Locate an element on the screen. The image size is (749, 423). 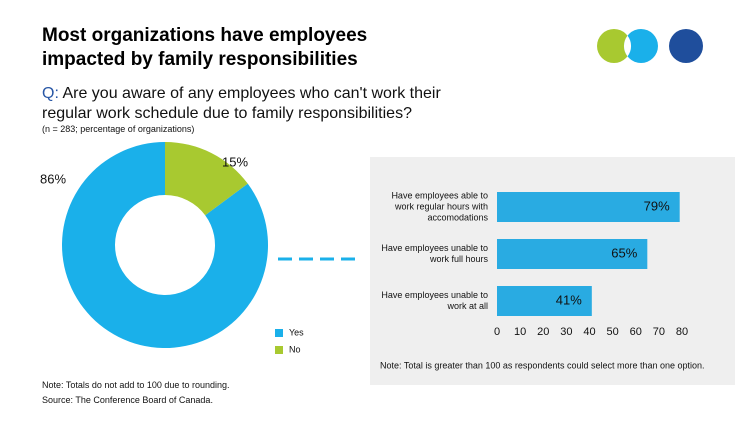
source: Source: The Conference Board of Canada. is located at coordinates (127, 400).